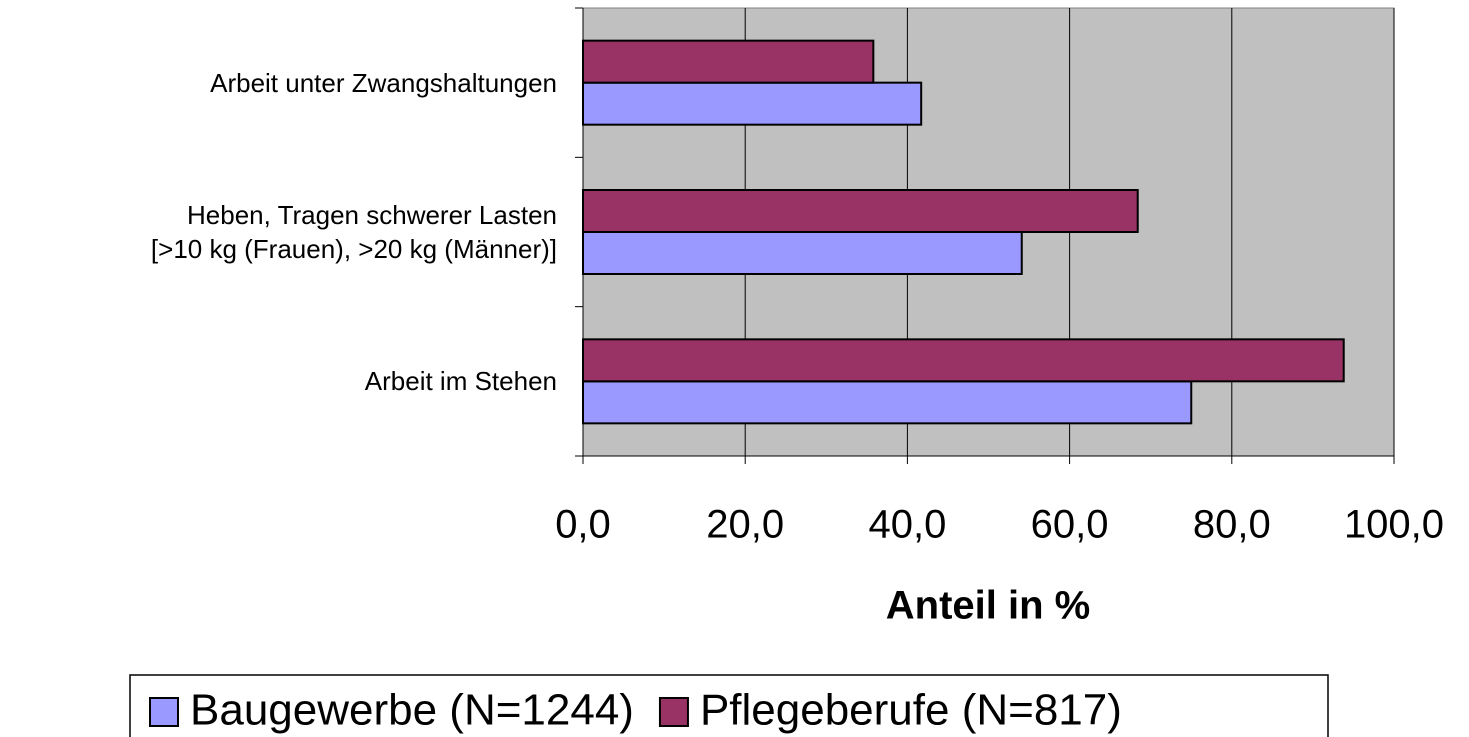 The width and height of the screenshot is (1469, 737). What do you see at coordinates (1232, 525) in the screenshot?
I see `x-tick-label: 80,0` at bounding box center [1232, 525].